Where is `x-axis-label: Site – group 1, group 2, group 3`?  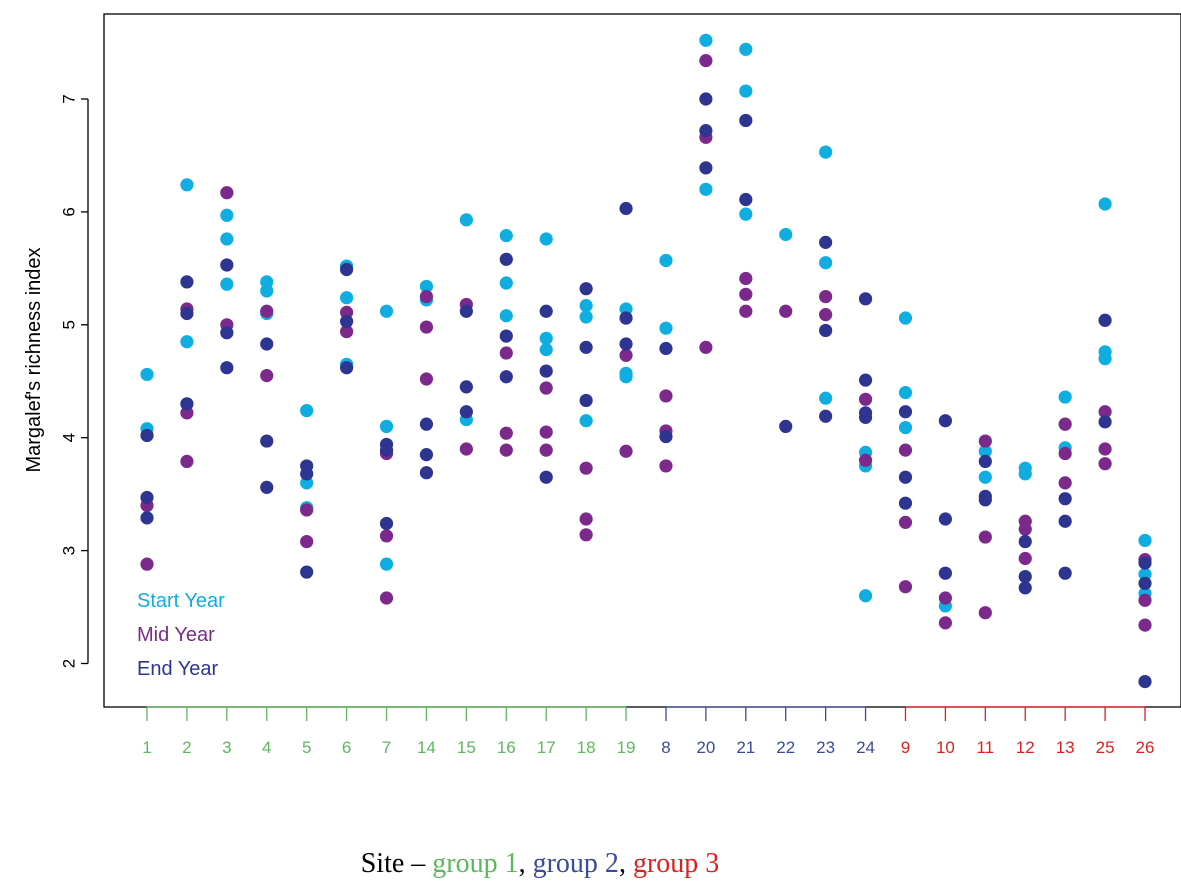 x-axis-label: Site – group 1, group 2, group 3 is located at coordinates (540, 863).